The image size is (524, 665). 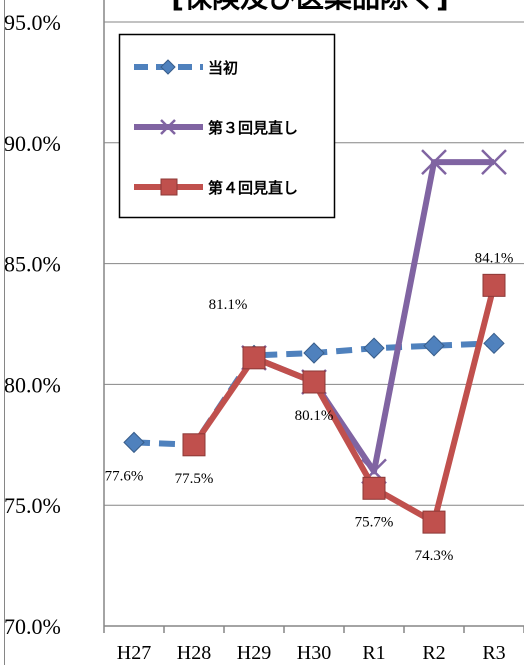 What do you see at coordinates (223, 68) in the screenshot?
I see `legend-label: 当初` at bounding box center [223, 68].